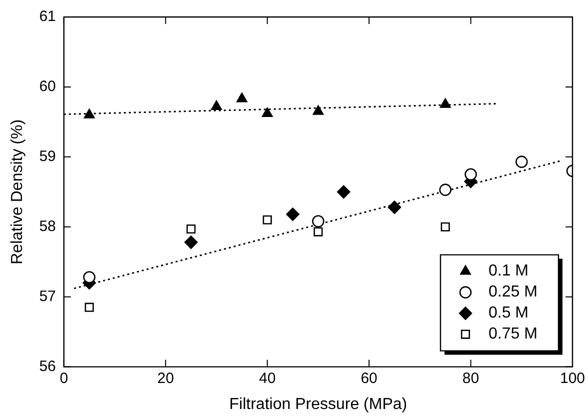 The image size is (588, 418). Describe the element at coordinates (318, 404) in the screenshot. I see `x-axis-title: Filtration Pressure (MPa)` at that location.